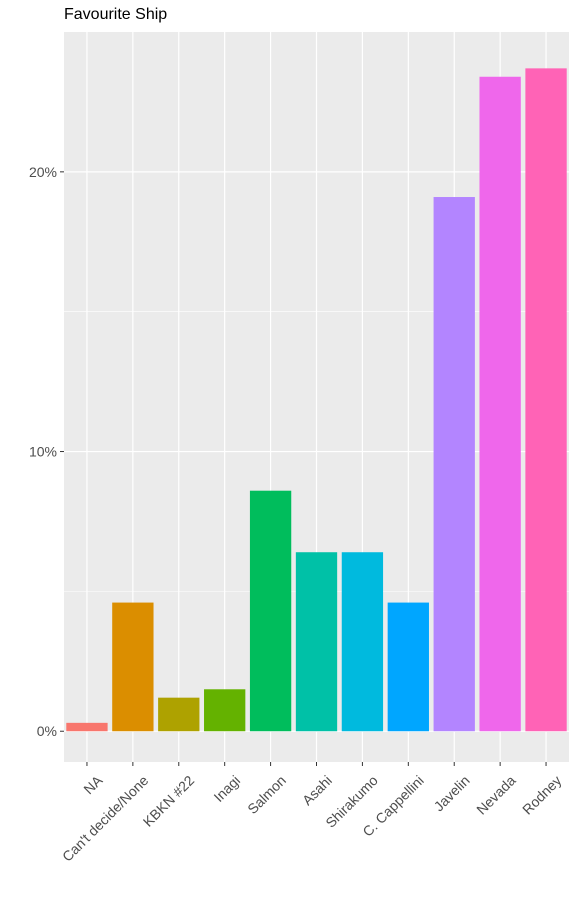  What do you see at coordinates (43, 452) in the screenshot?
I see `y-tick-label: 10%` at bounding box center [43, 452].